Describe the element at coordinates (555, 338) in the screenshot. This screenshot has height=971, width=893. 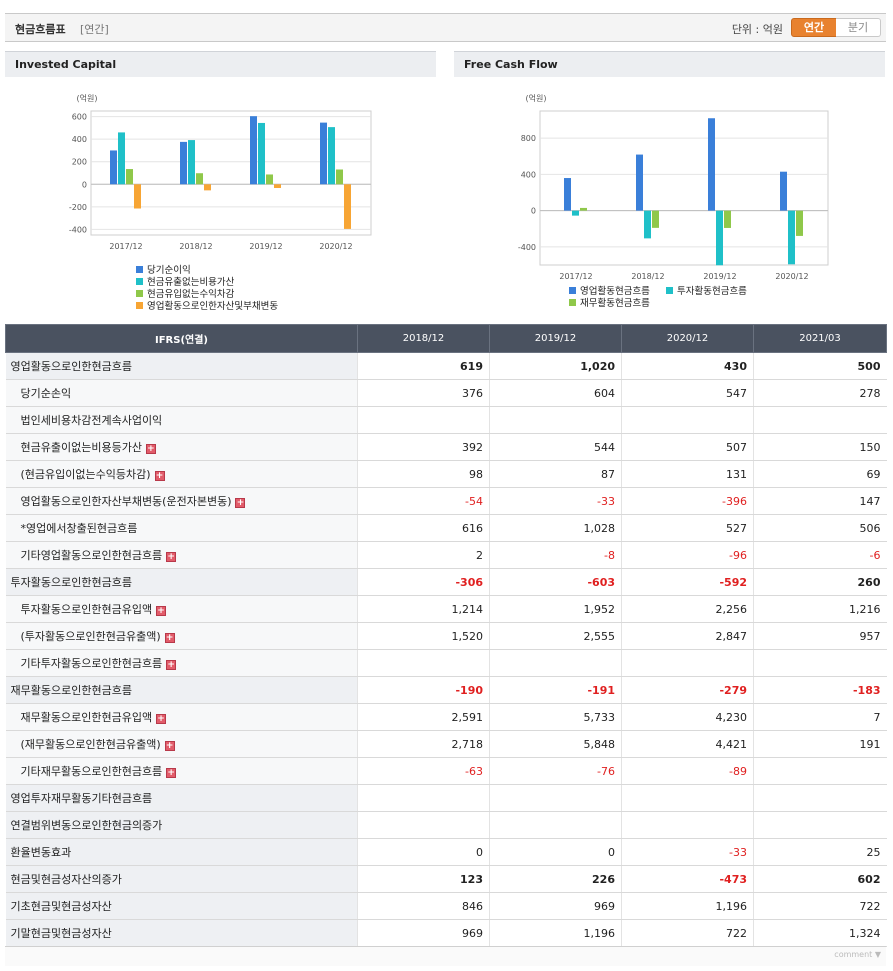
I see `column-header: 2019/12` at that location.